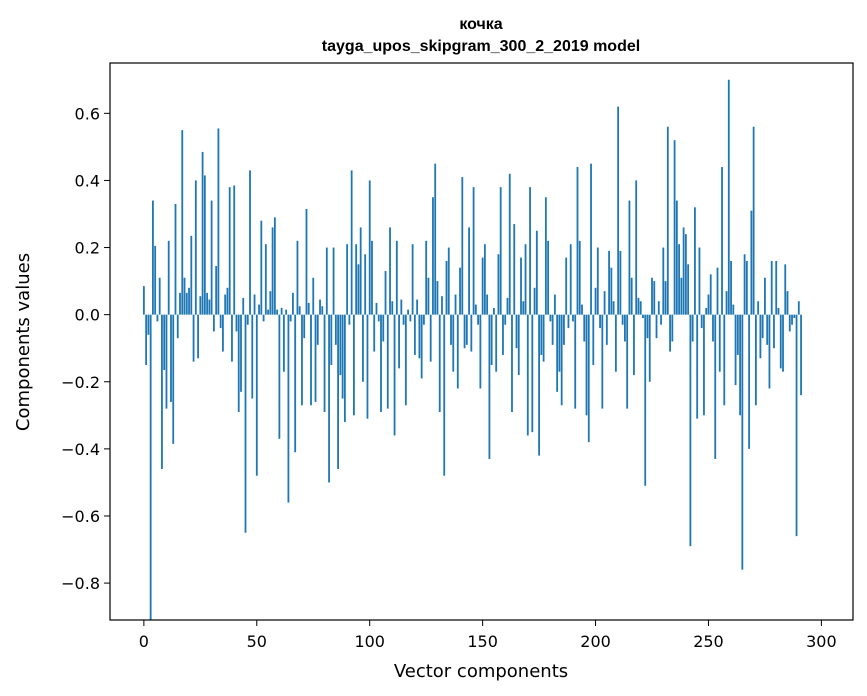  I want to click on x-tick-label: 200, so click(595, 641).